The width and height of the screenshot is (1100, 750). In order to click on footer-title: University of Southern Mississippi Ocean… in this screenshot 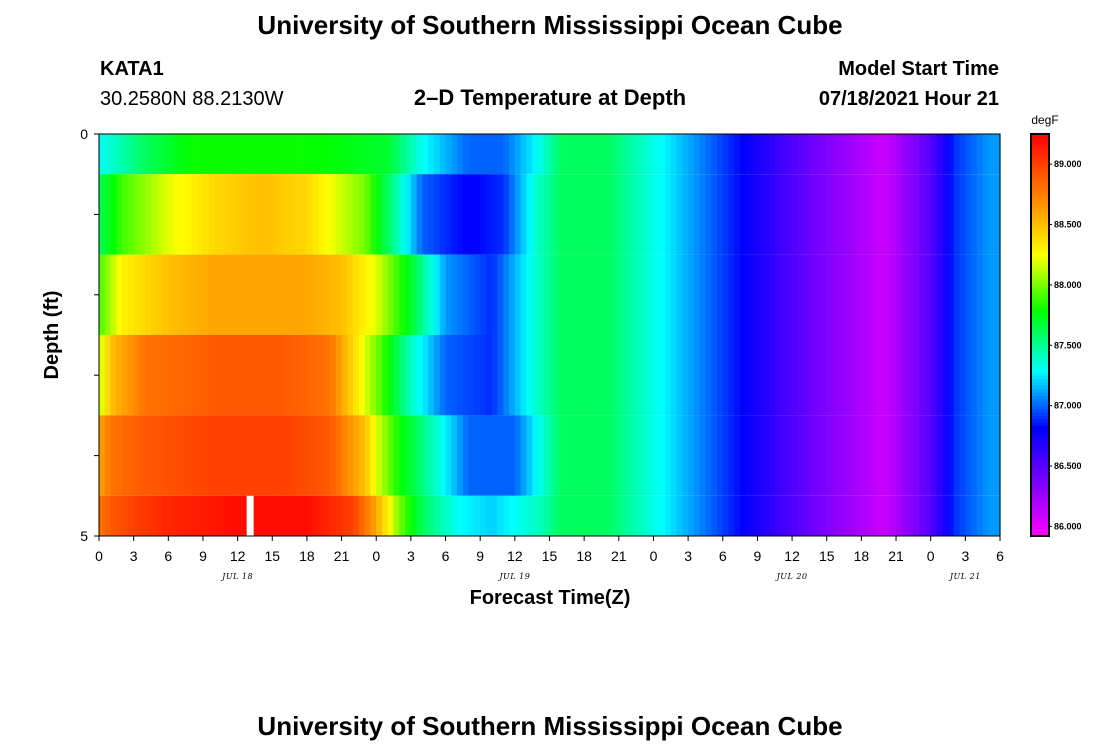, I will do `click(549, 726)`.